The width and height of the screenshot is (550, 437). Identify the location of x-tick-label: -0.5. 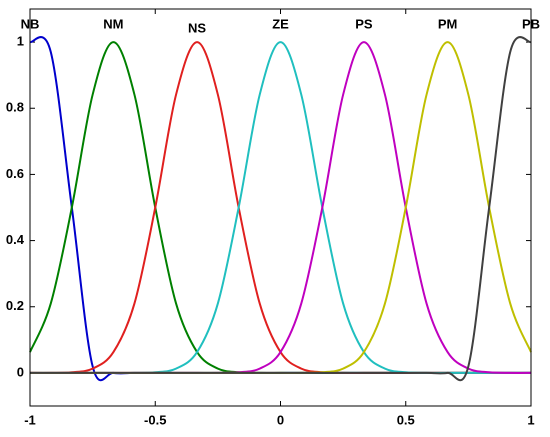
(155, 419).